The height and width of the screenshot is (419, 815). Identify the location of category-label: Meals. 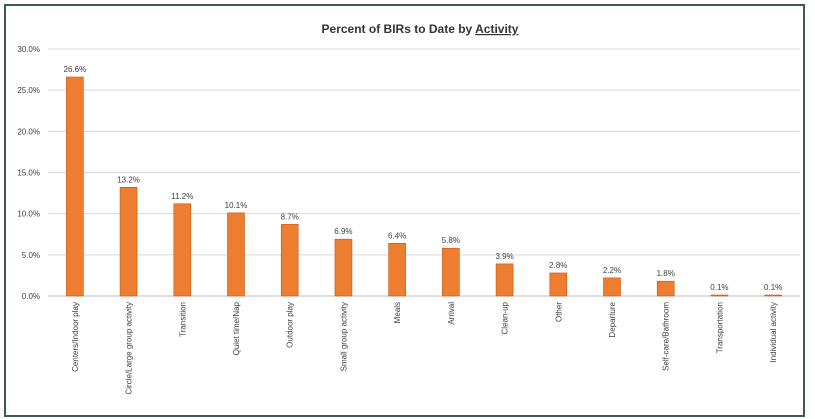
(397, 312).